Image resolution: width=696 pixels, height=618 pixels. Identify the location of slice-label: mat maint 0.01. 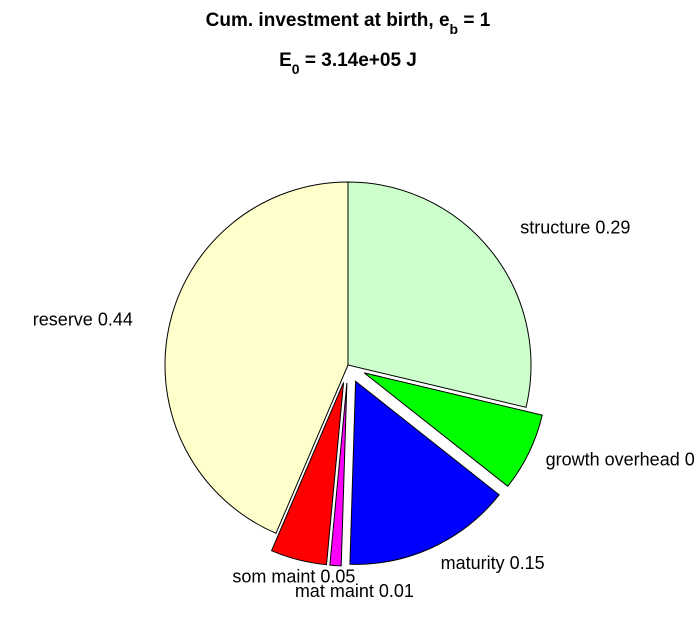
(354, 591).